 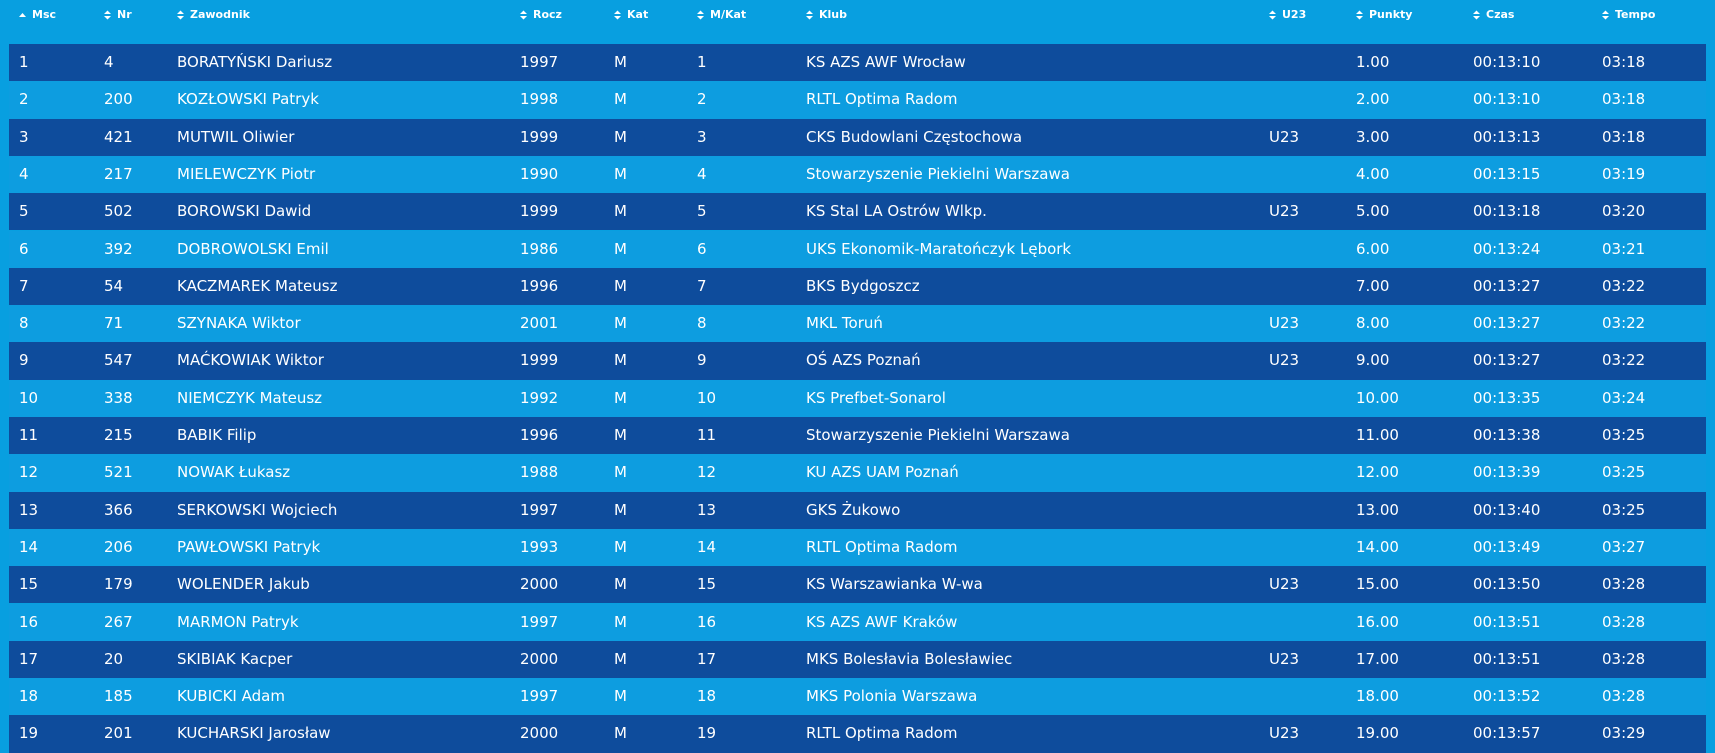 I want to click on table-cell: MUTWIL Oliwier, so click(x=236, y=136).